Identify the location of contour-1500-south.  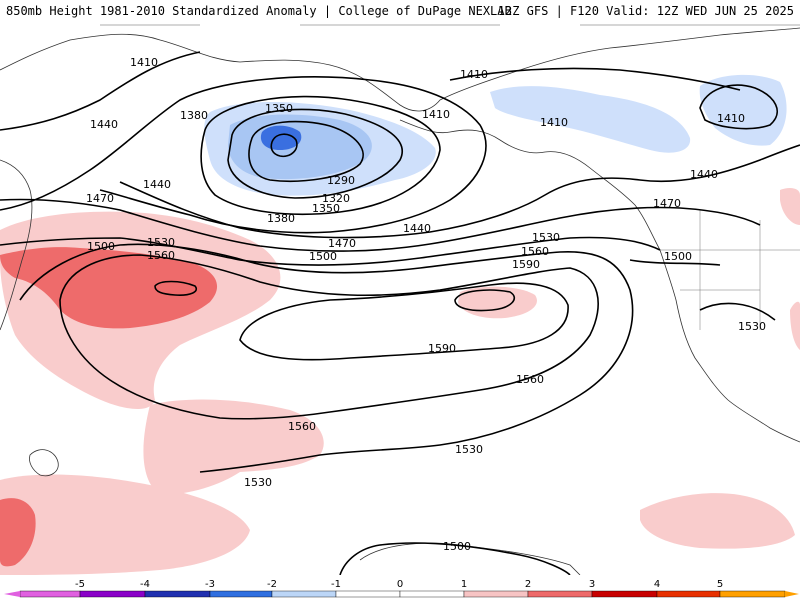
(455, 558).